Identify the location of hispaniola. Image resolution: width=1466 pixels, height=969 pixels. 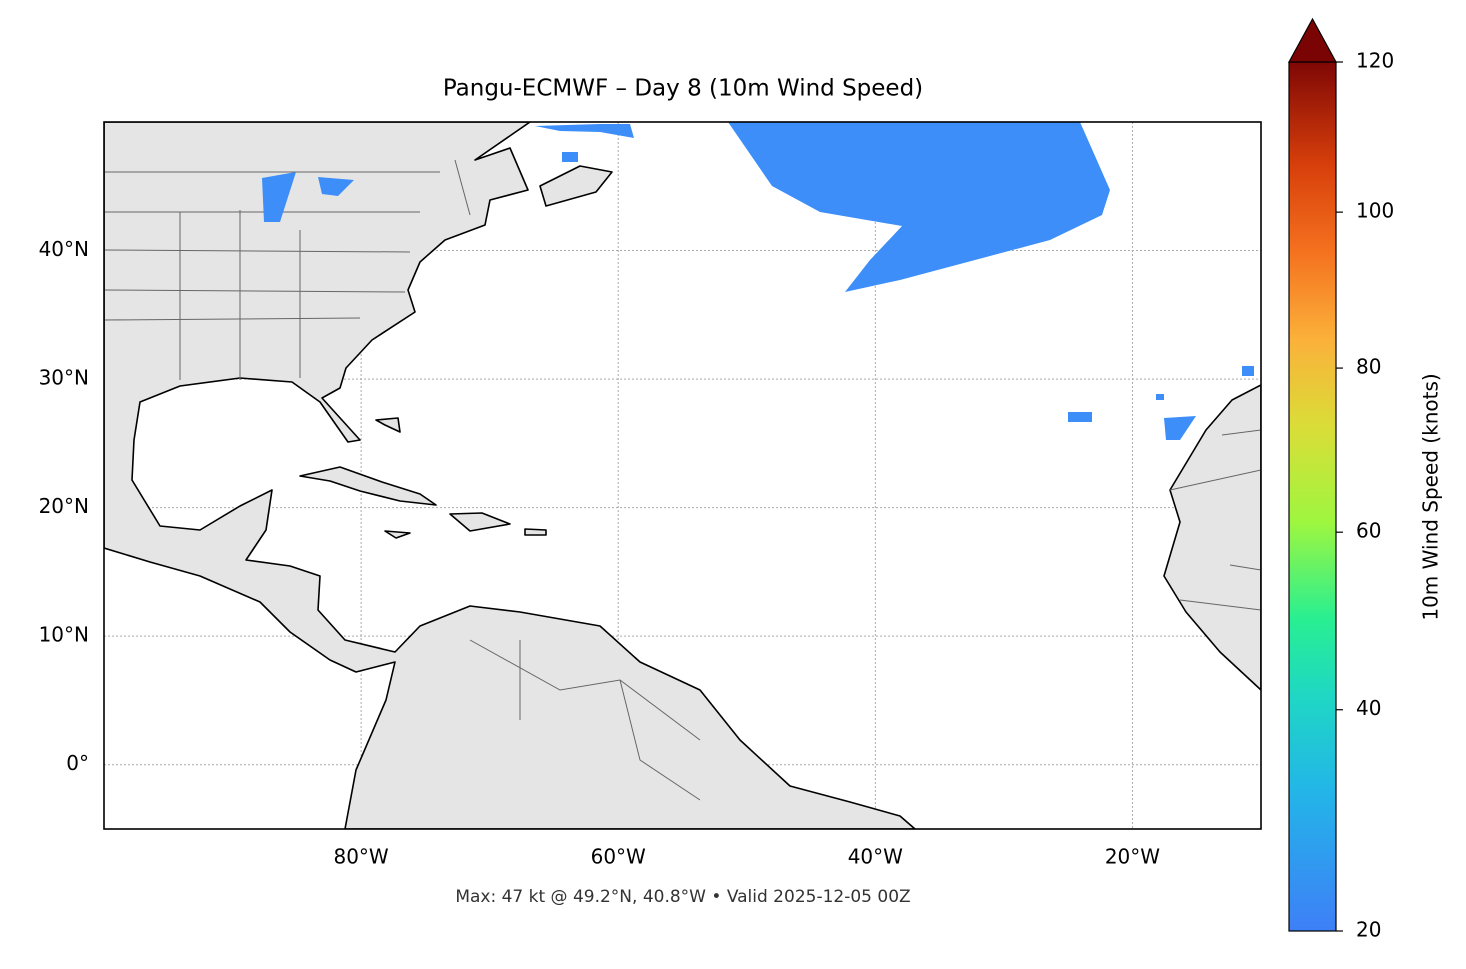
(480, 522).